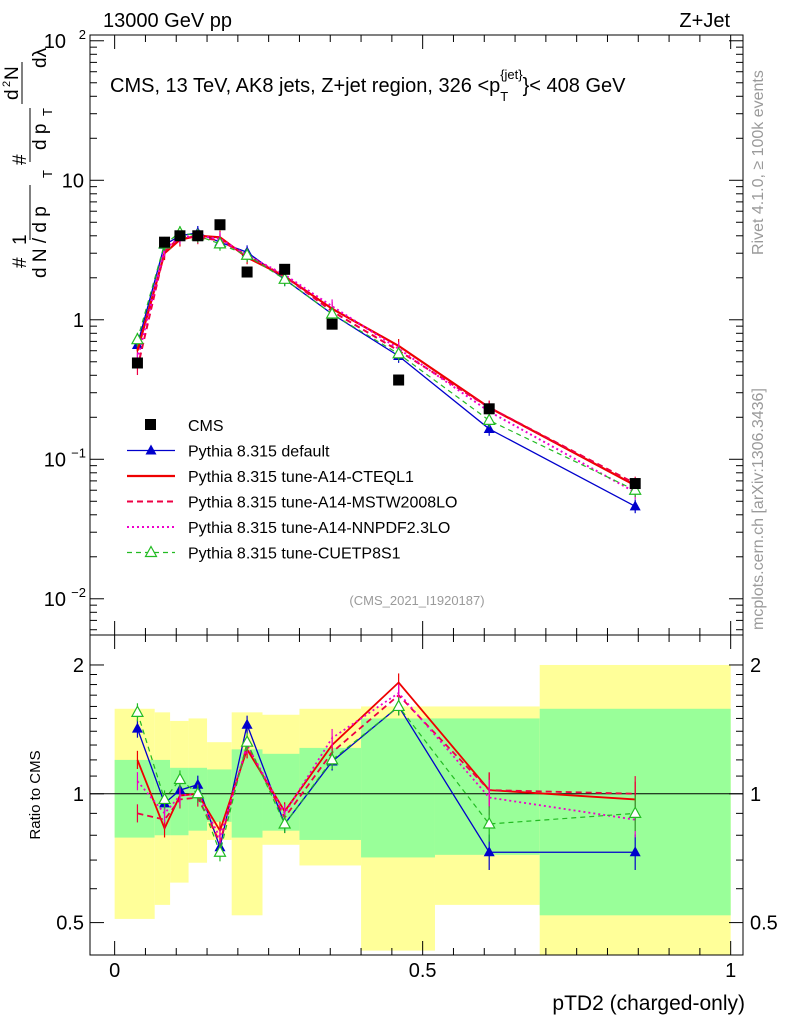 The height and width of the screenshot is (1024, 786). I want to click on xtick-label: 0.5, so click(423, 971).